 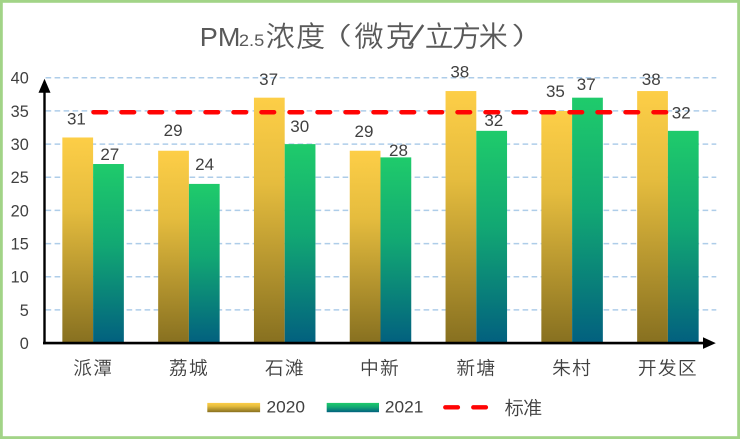 What do you see at coordinates (24, 344) in the screenshot?
I see `svg-text: 0` at bounding box center [24, 344].